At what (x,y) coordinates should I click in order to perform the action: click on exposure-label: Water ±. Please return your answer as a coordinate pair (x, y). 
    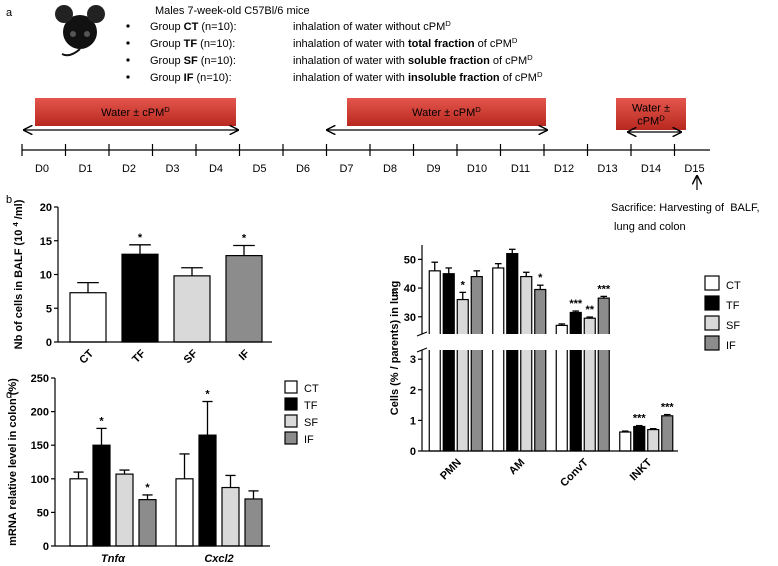
    Looking at the image, I should click on (651, 109).